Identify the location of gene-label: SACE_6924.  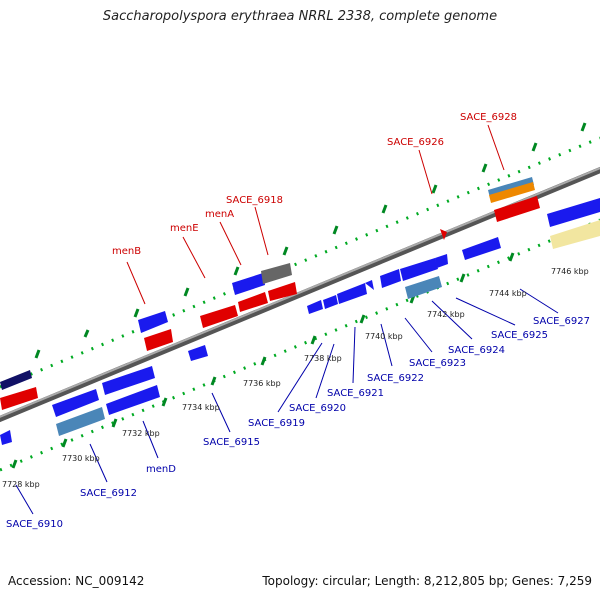
(476, 350).